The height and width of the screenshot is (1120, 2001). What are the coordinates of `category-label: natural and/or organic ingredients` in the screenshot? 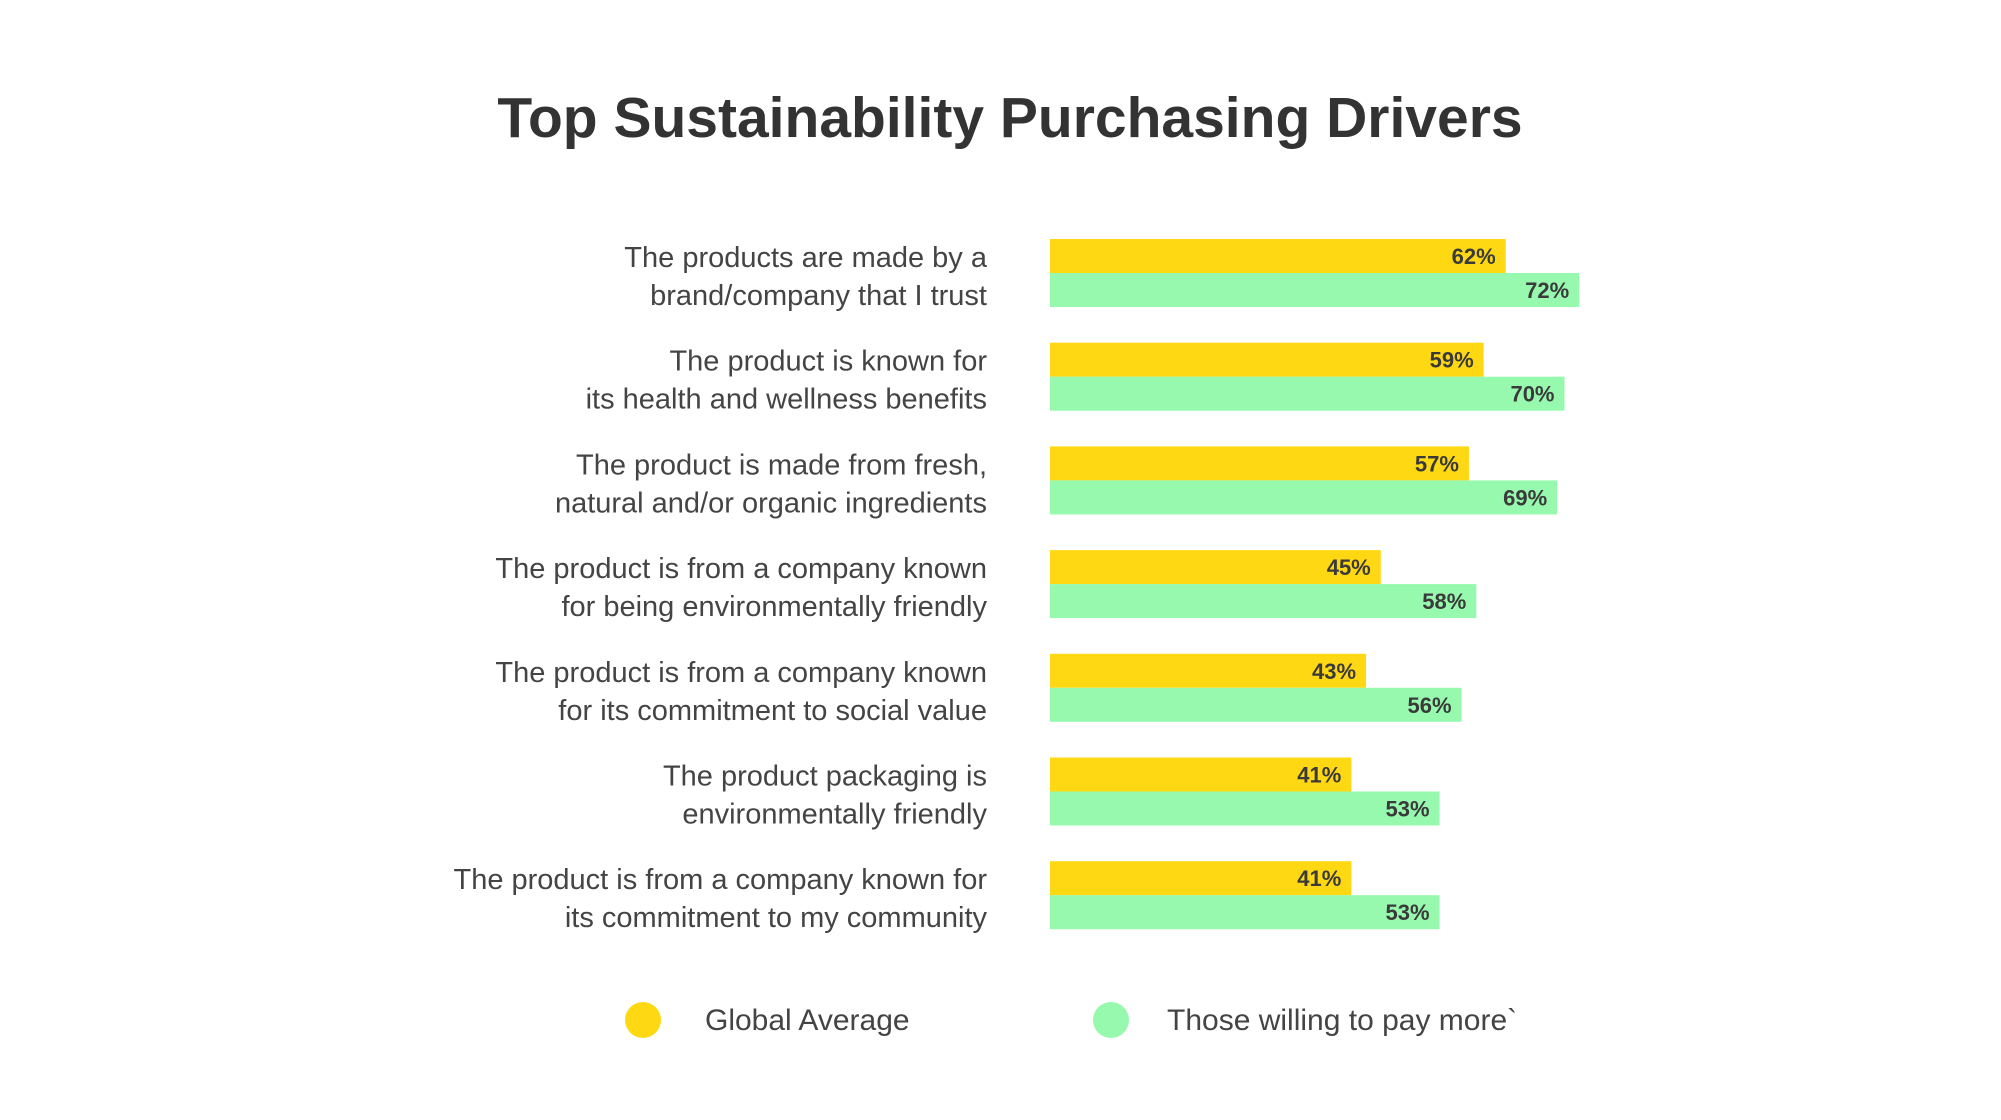 It's located at (771, 503).